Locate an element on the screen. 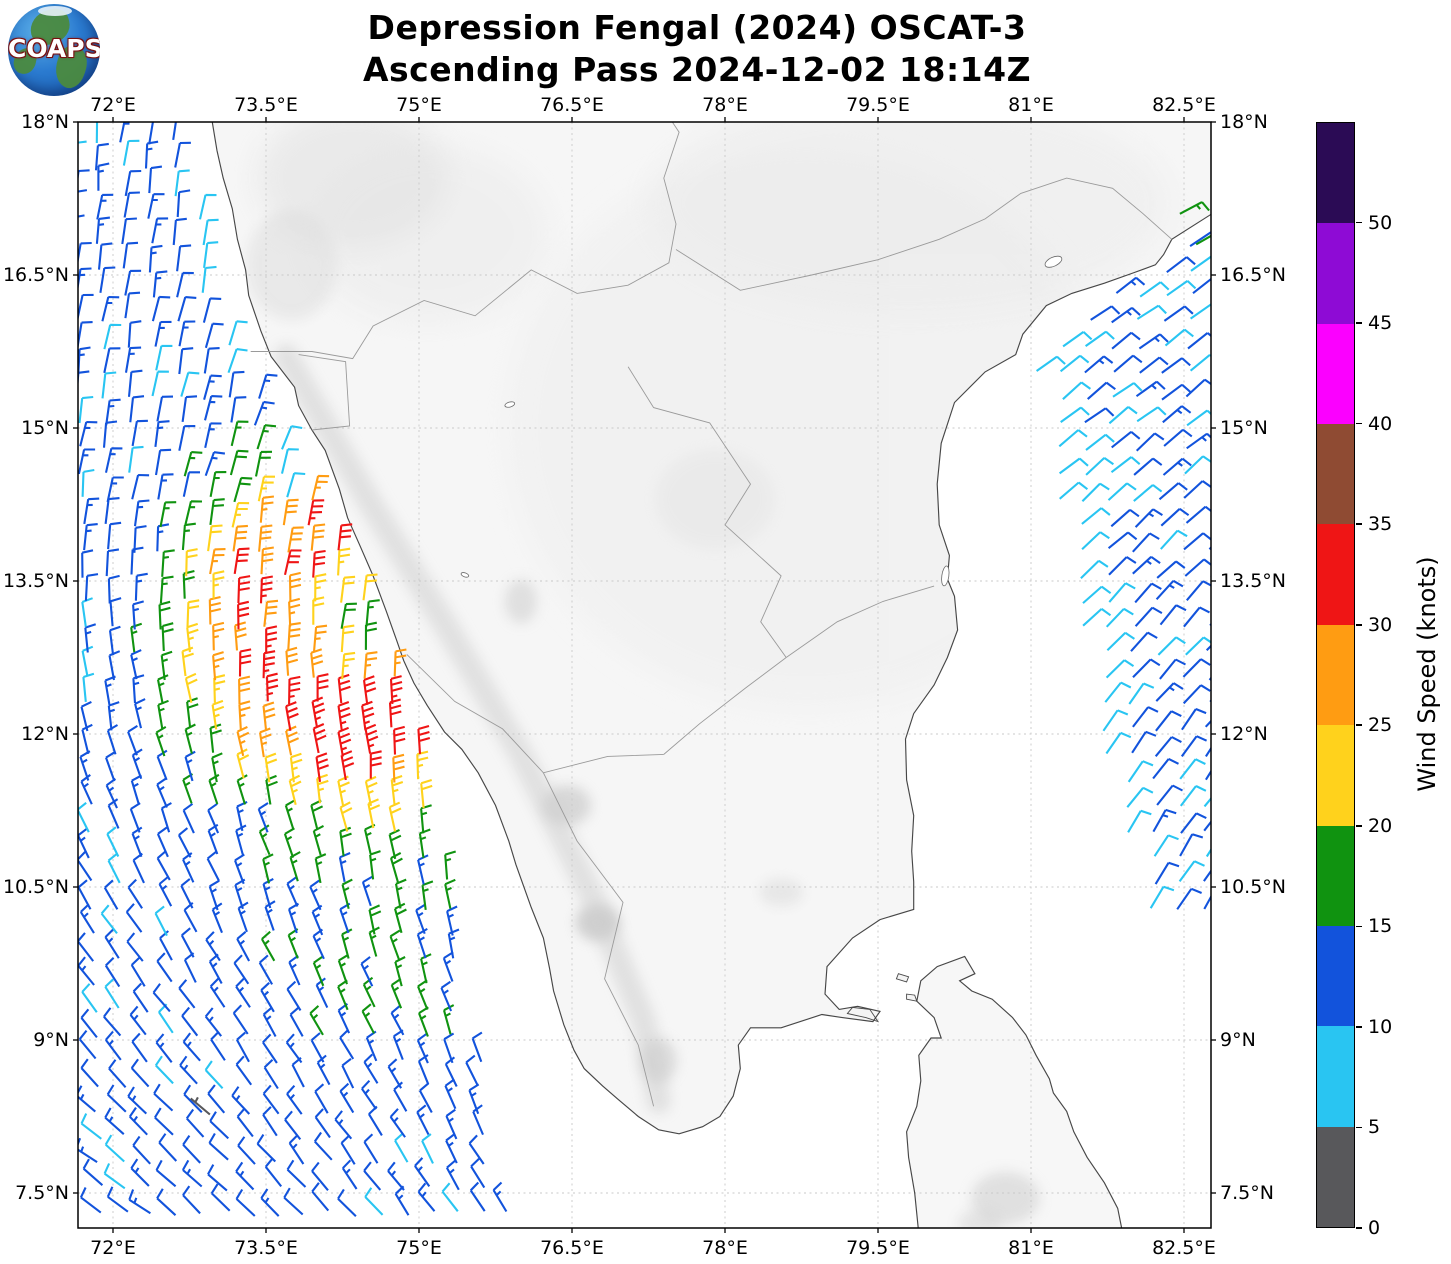  lat-tick-label-left: 15°N is located at coordinates (45, 428).